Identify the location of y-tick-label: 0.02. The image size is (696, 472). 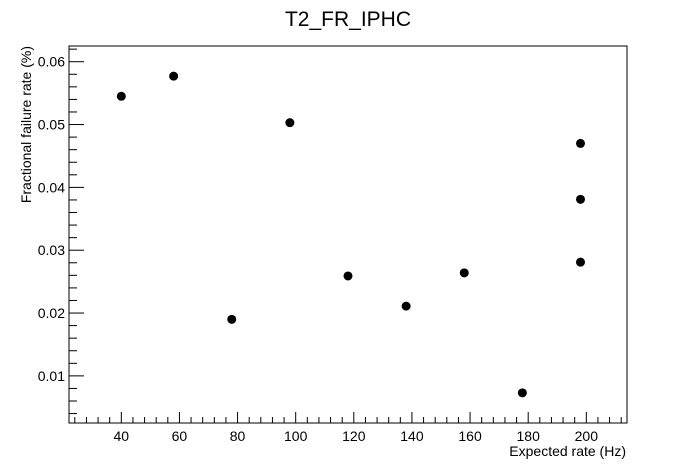
(51, 313).